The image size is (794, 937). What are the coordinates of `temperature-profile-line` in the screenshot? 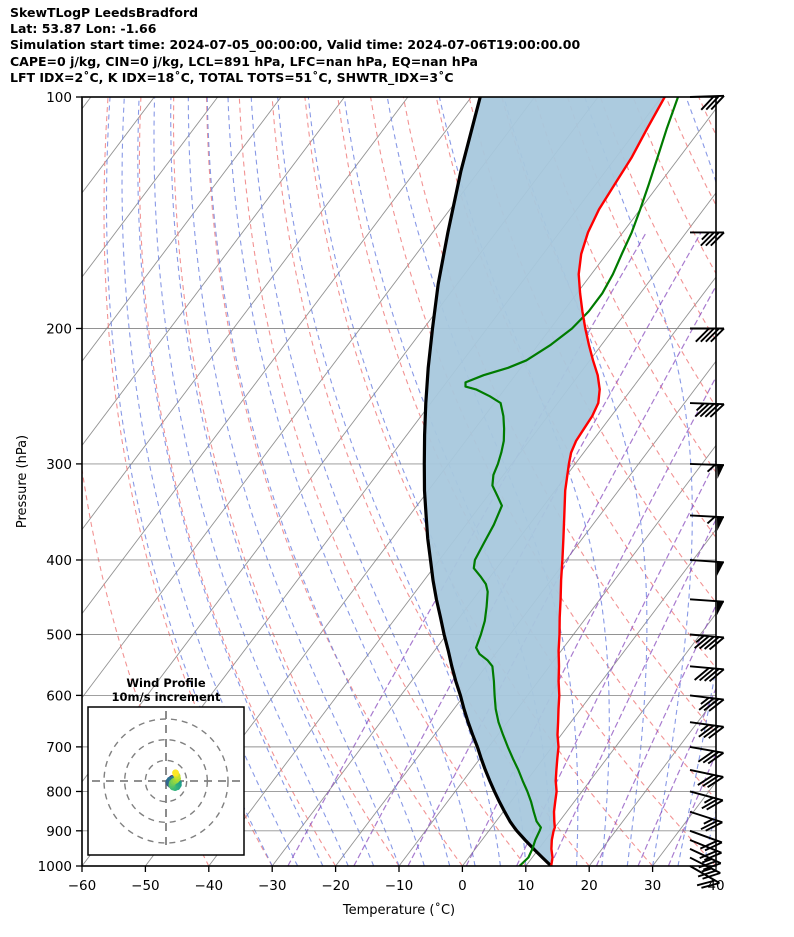 It's located at (608, 481).